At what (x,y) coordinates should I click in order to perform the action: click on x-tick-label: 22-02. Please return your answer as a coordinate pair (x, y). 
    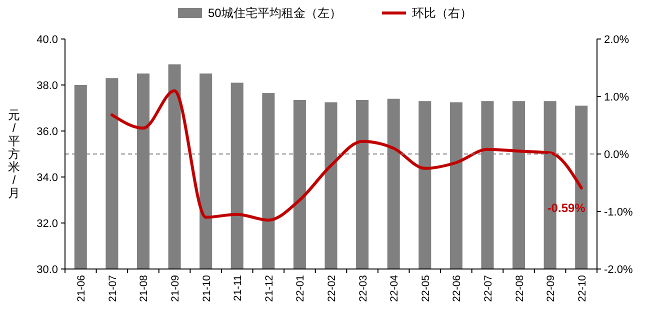
    Looking at the image, I should click on (332, 288).